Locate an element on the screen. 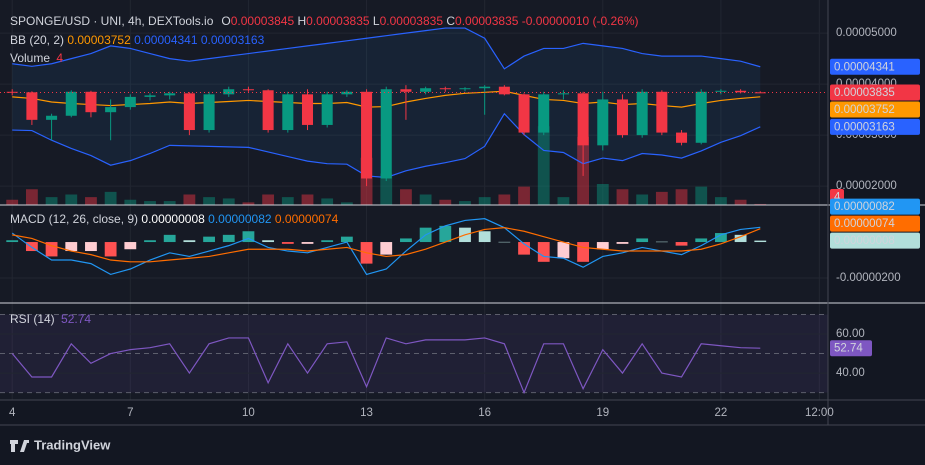 The height and width of the screenshot is (465, 925). x-tick-label: 13 is located at coordinates (366, 413).